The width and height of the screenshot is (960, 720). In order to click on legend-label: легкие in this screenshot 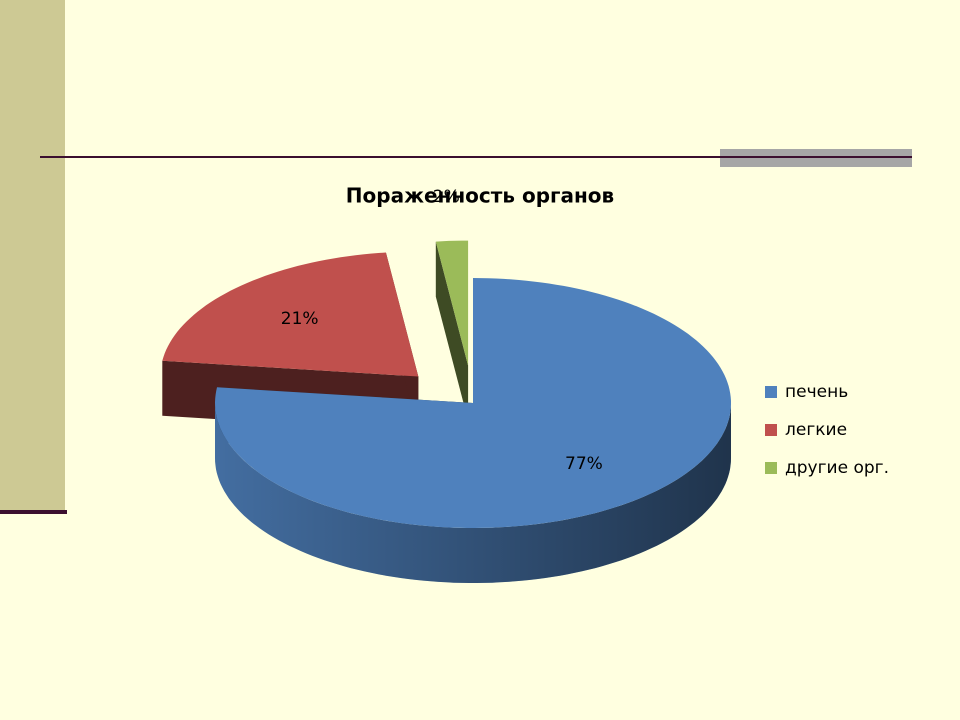, I will do `click(816, 430)`.